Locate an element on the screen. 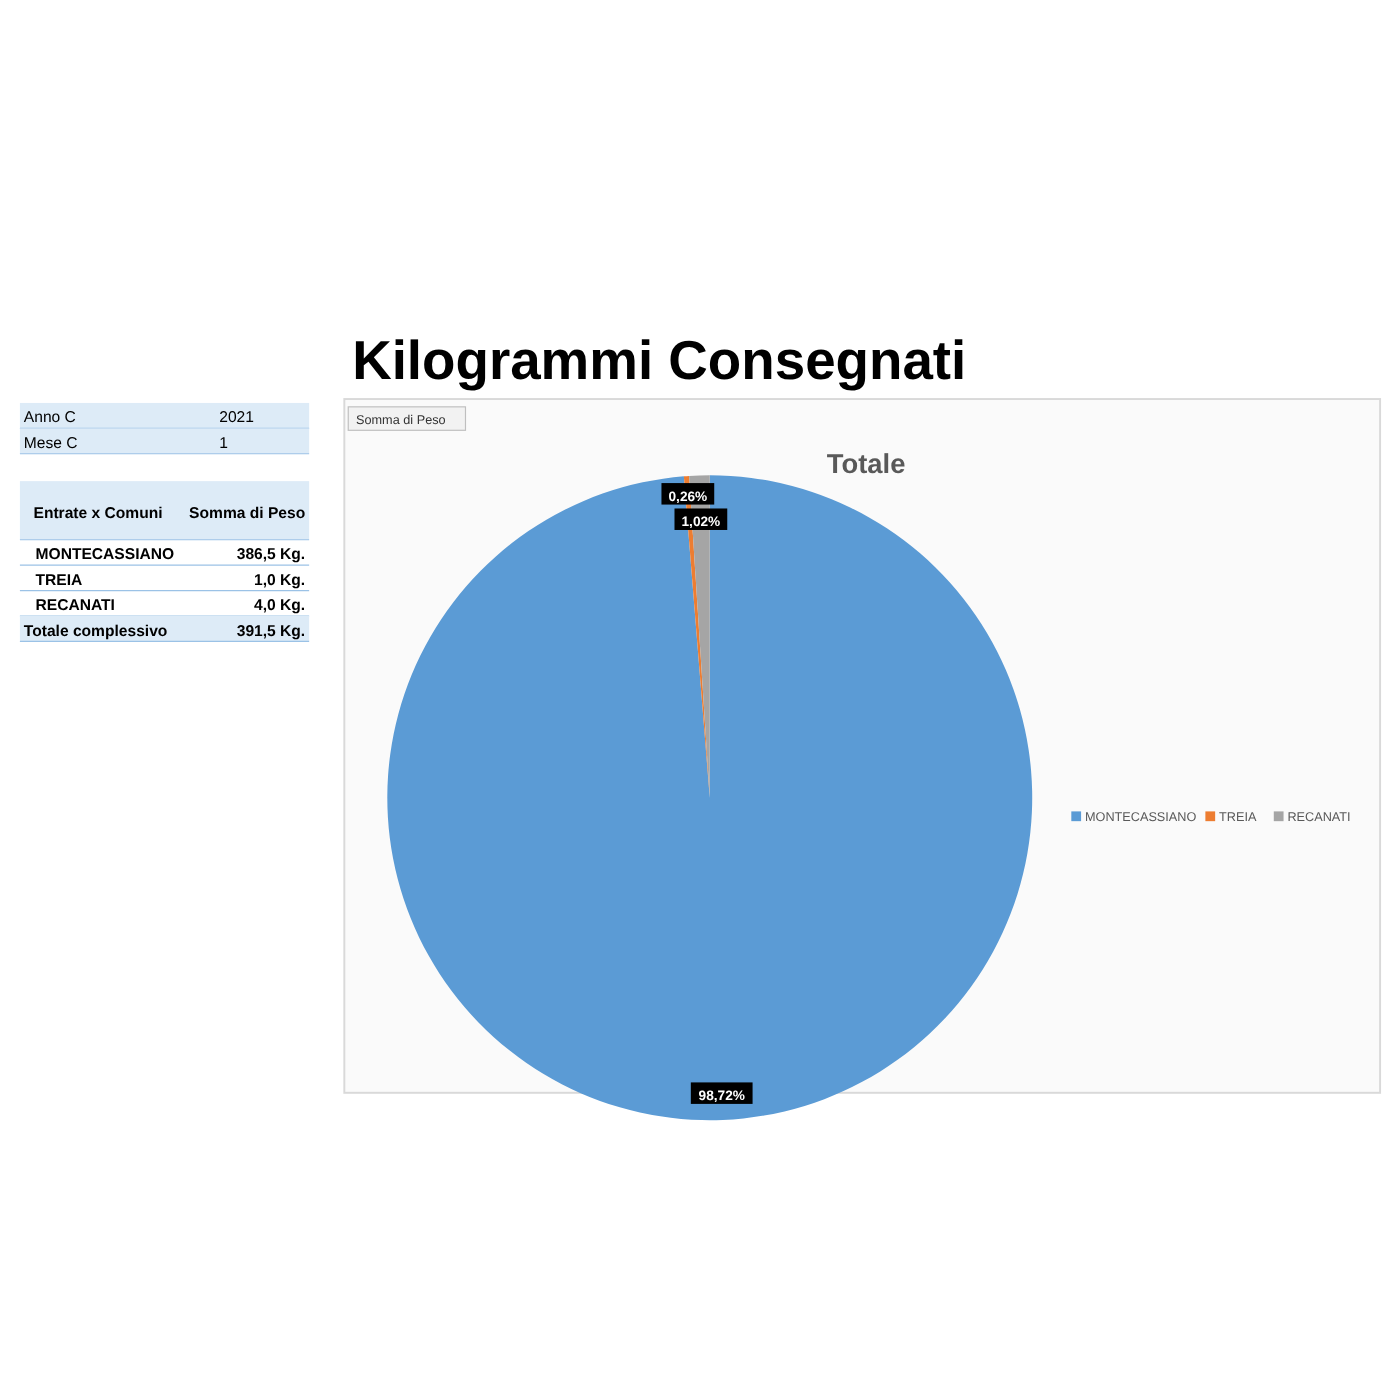 The image size is (1400, 1400). text: Mese C is located at coordinates (51, 442).